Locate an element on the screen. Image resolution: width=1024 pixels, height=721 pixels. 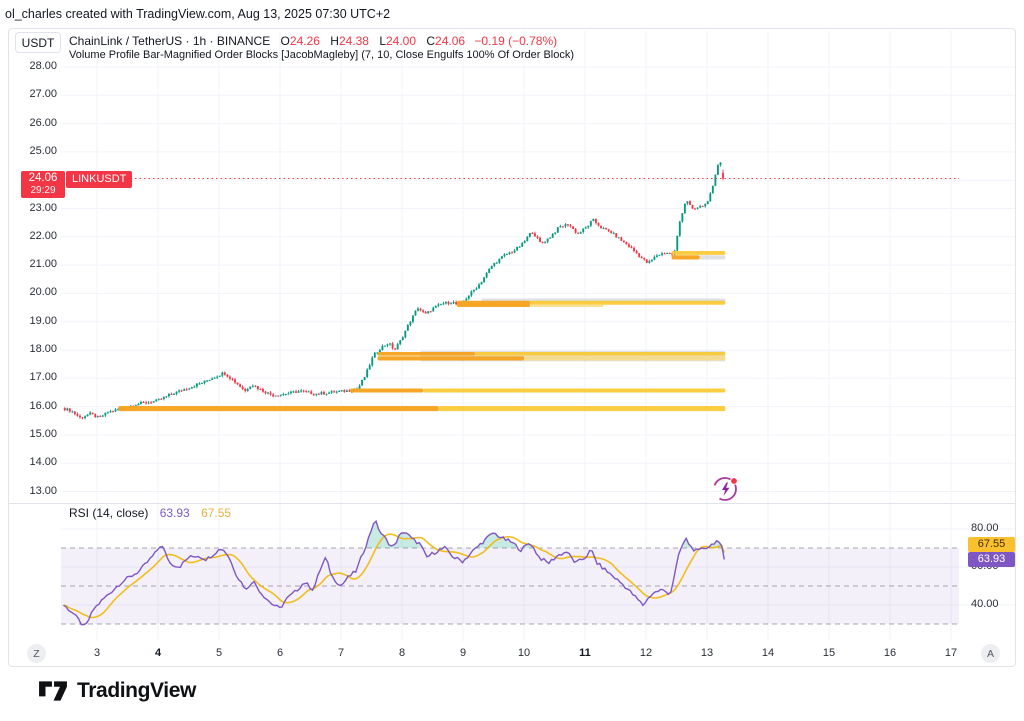
time-tick: 15 is located at coordinates (829, 653).